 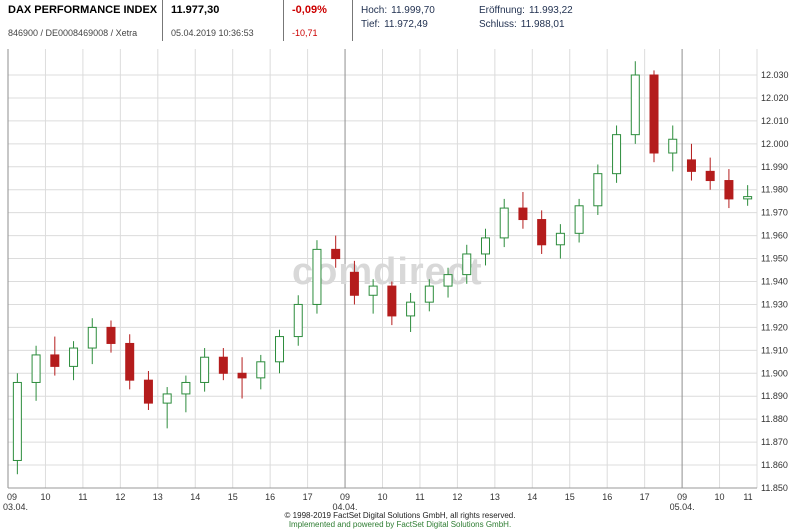 I want to click on svg-text: 03.04., so click(x=15, y=507).